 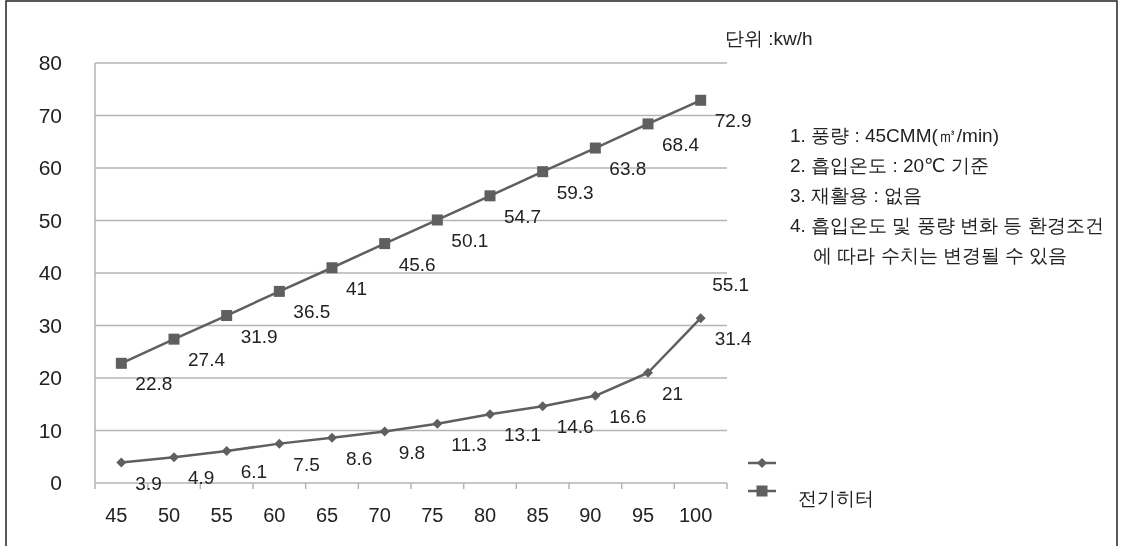 I want to click on data-label: 54.7, so click(x=522, y=216).